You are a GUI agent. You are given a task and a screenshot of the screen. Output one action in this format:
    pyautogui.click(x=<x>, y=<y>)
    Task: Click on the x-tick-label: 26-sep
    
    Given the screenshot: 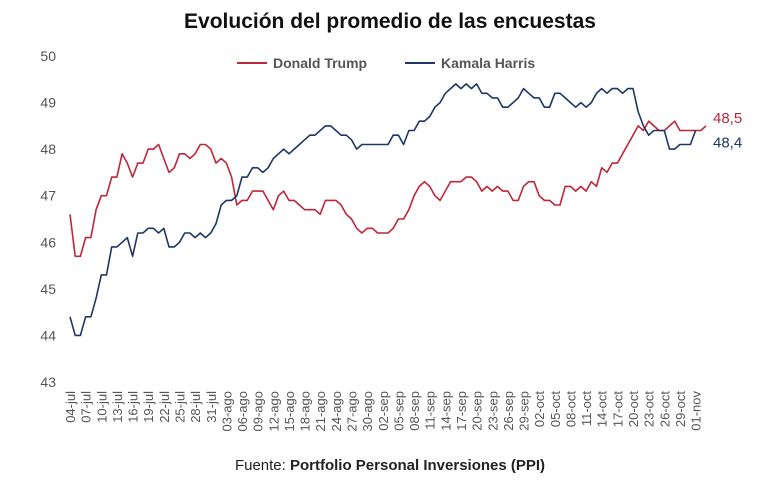 What is the action you would take?
    pyautogui.click(x=508, y=411)
    